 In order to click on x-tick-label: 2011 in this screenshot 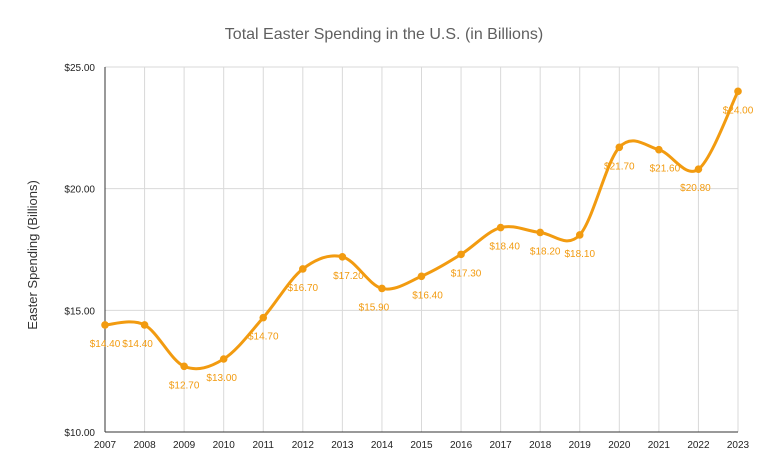, I will do `click(263, 445)`.